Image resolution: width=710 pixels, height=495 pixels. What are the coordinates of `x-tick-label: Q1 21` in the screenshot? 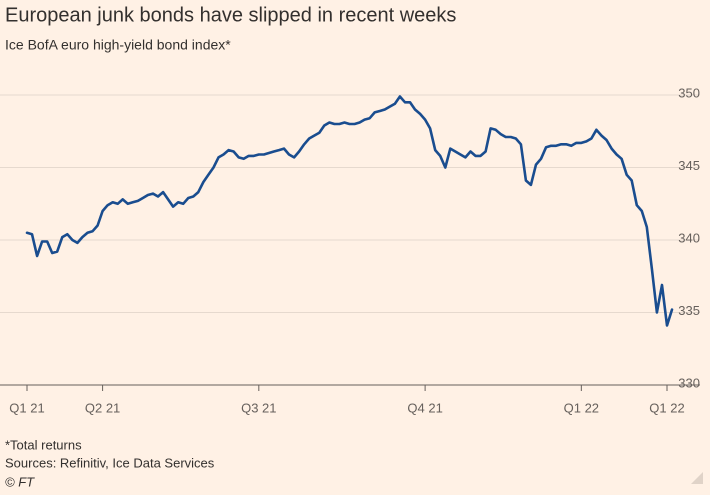 It's located at (26, 407).